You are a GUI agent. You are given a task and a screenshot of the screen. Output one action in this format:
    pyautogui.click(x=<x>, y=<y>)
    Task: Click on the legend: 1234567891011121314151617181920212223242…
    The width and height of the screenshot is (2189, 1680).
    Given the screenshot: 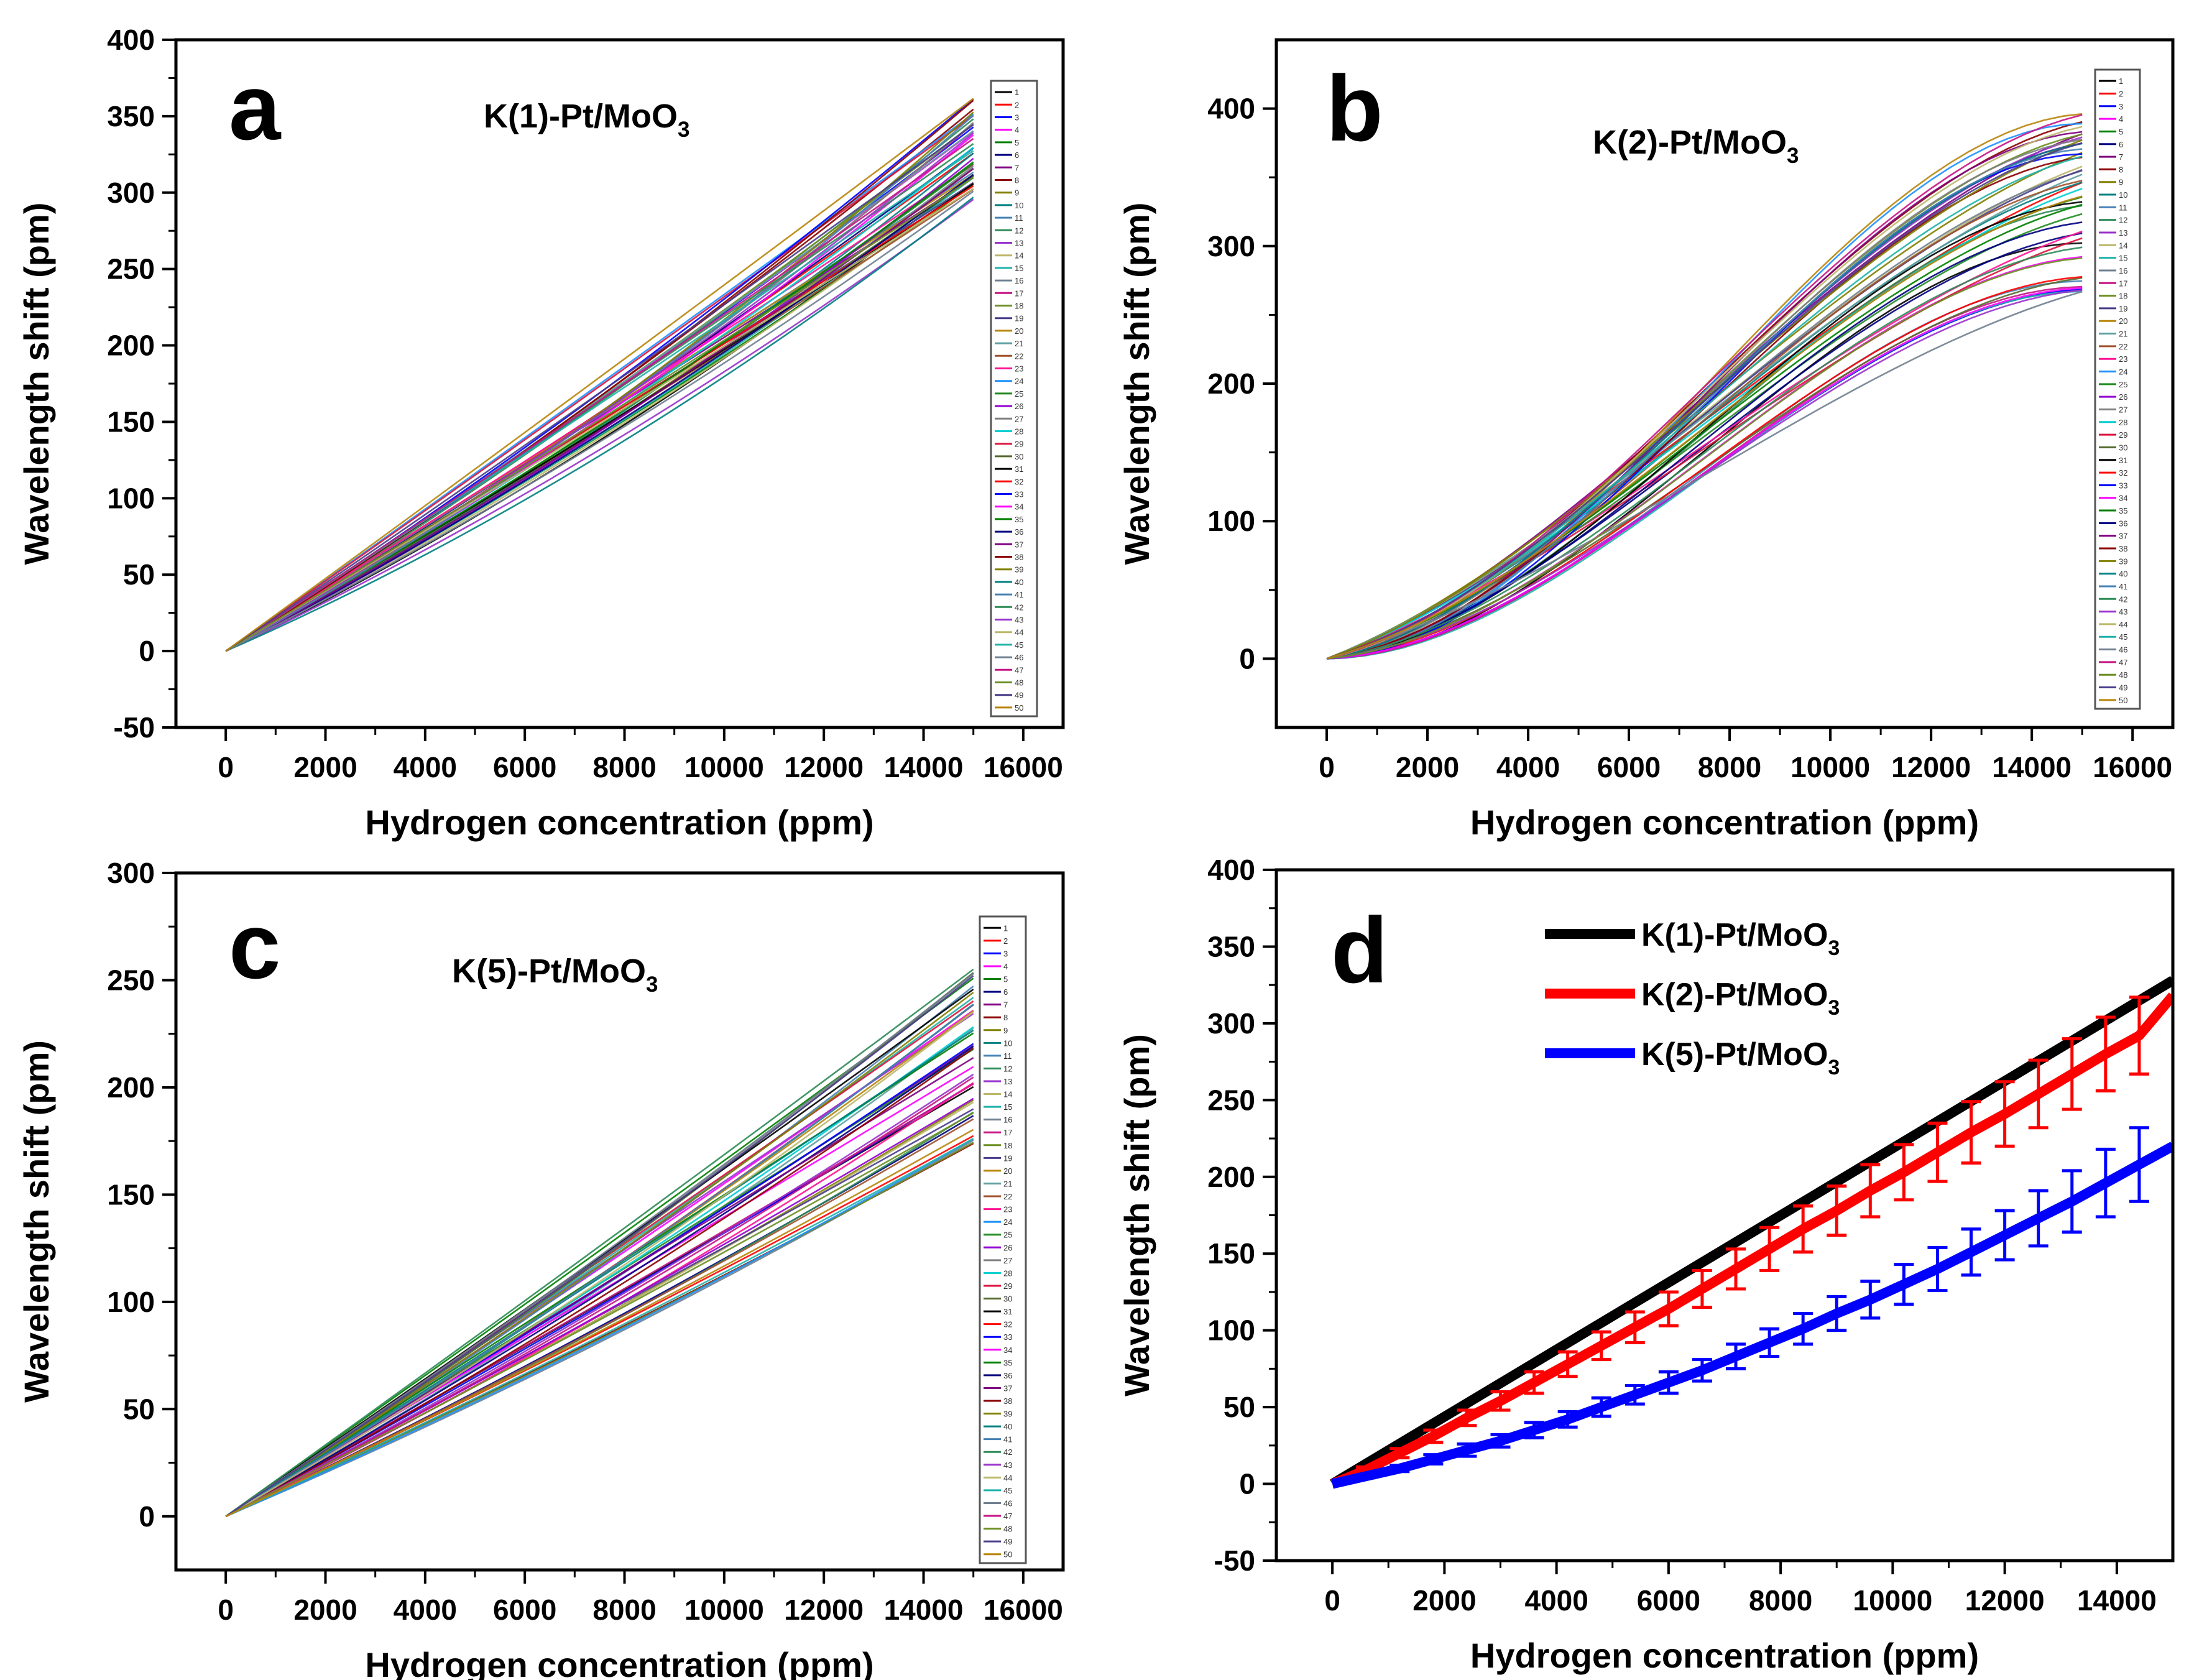 What is the action you would take?
    pyautogui.click(x=1014, y=399)
    